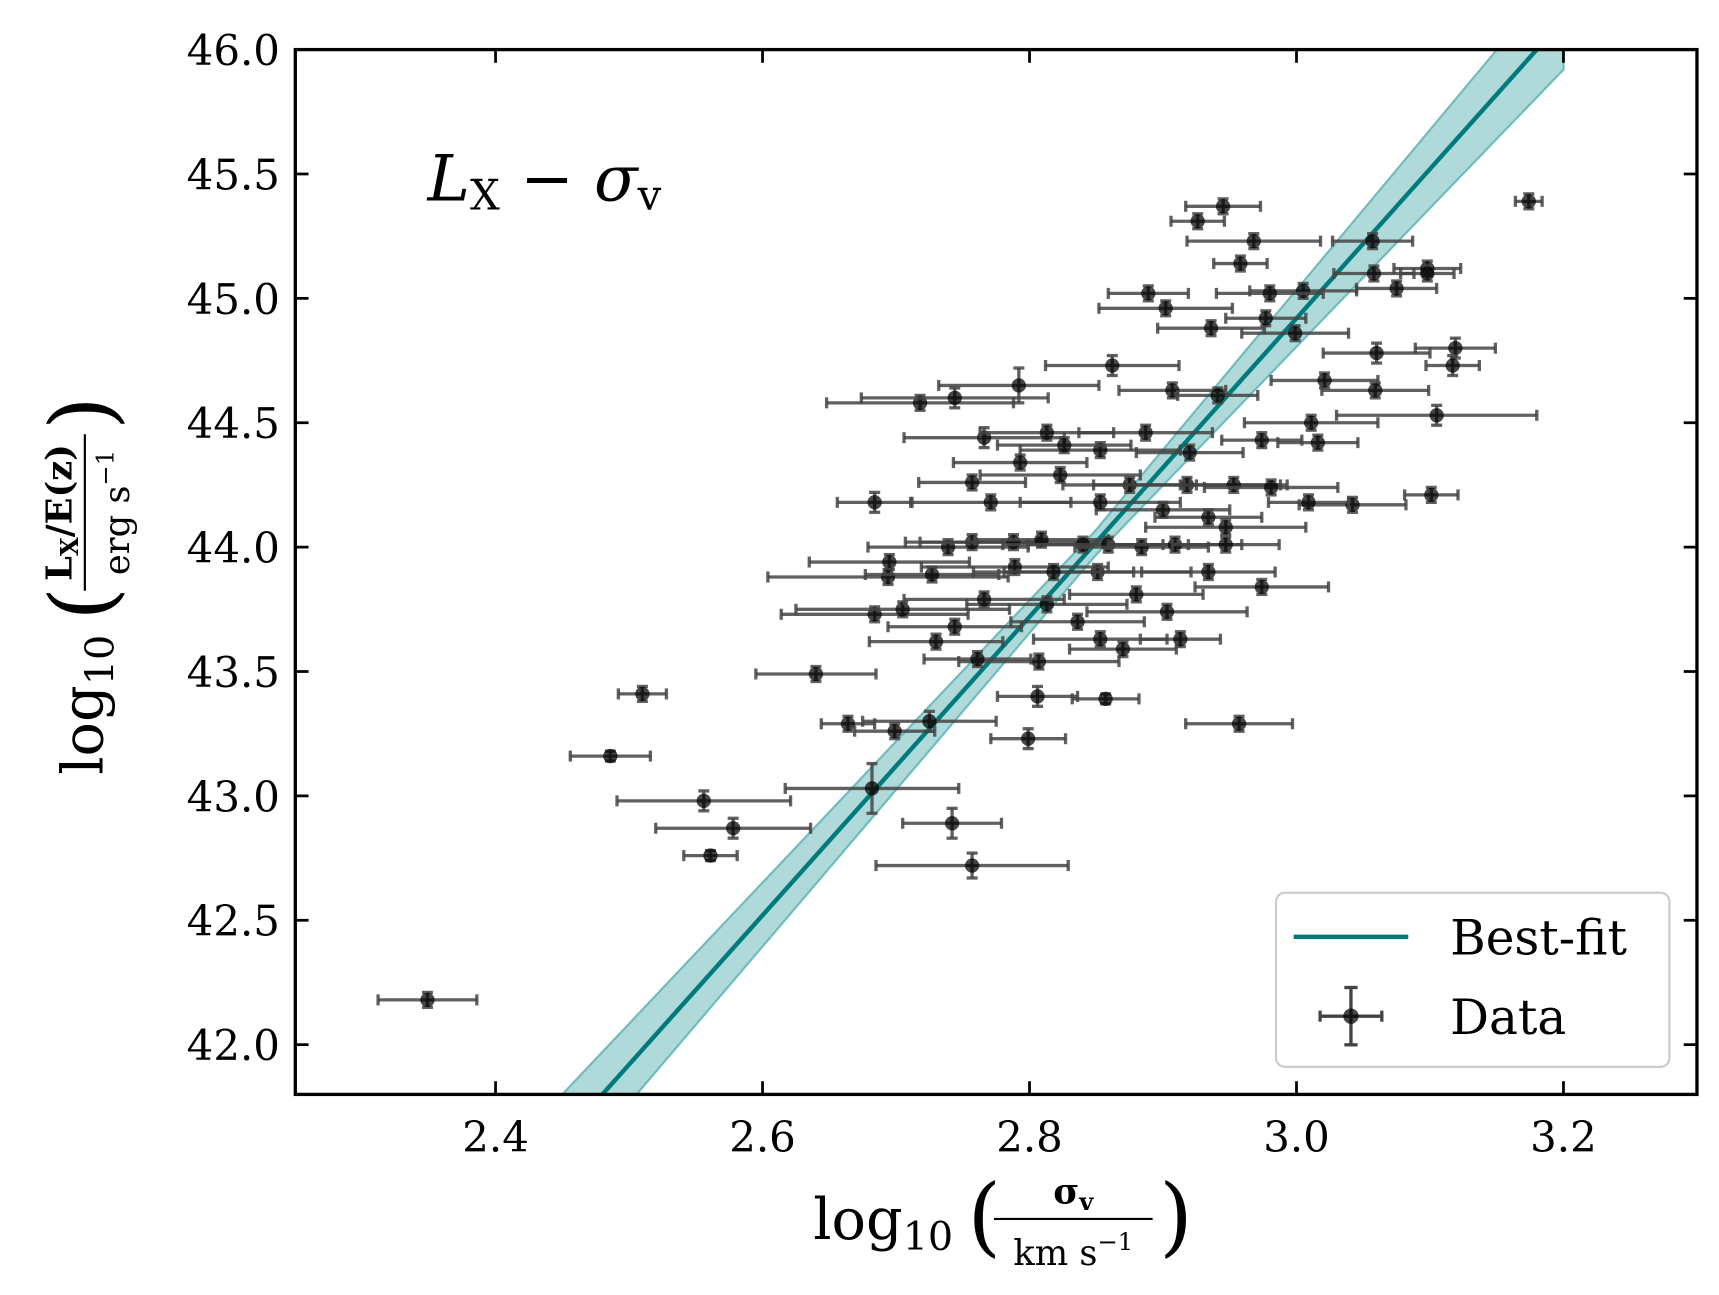  What do you see at coordinates (105, 468) in the screenshot?
I see `y-label-den-sup: −1` at bounding box center [105, 468].